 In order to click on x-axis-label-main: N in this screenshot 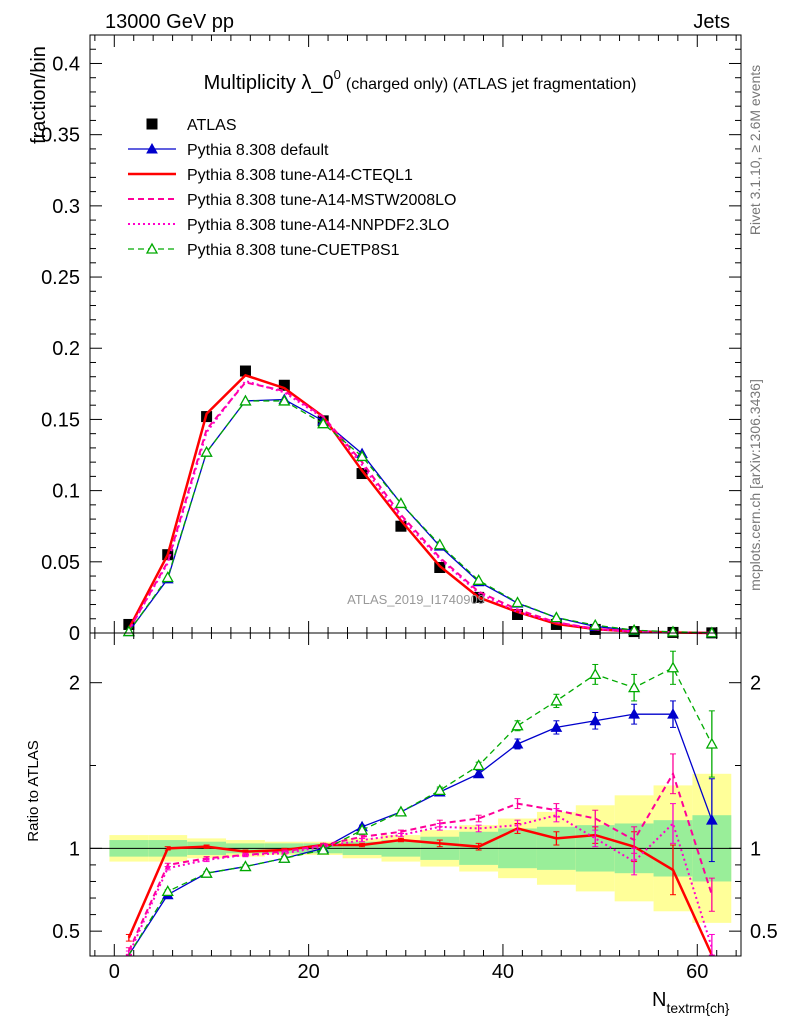, I will do `click(659, 1000)`.